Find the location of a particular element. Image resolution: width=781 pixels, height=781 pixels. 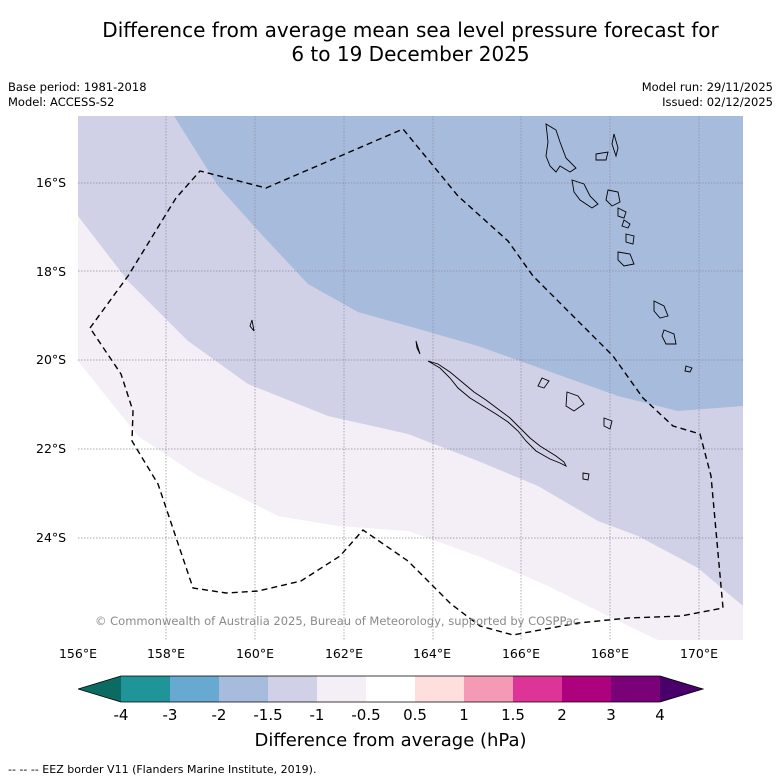

issued-date: Issued: 02/12/2025 is located at coordinates (717, 102).